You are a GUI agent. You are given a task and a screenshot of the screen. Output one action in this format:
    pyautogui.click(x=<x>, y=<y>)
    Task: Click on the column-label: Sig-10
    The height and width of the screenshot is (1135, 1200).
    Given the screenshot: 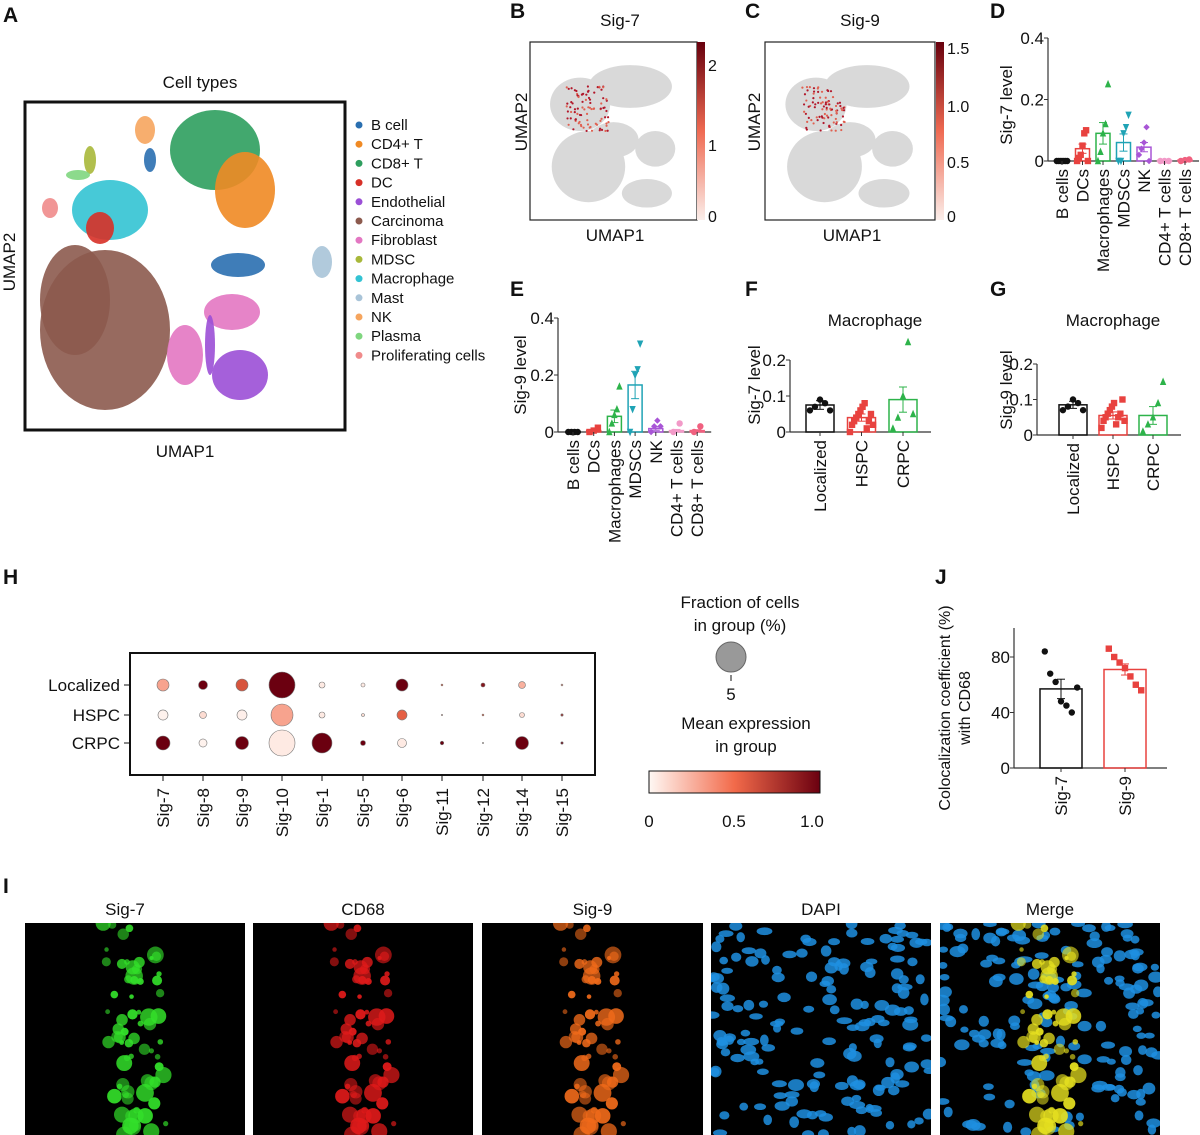 What is the action you would take?
    pyautogui.click(x=282, y=812)
    